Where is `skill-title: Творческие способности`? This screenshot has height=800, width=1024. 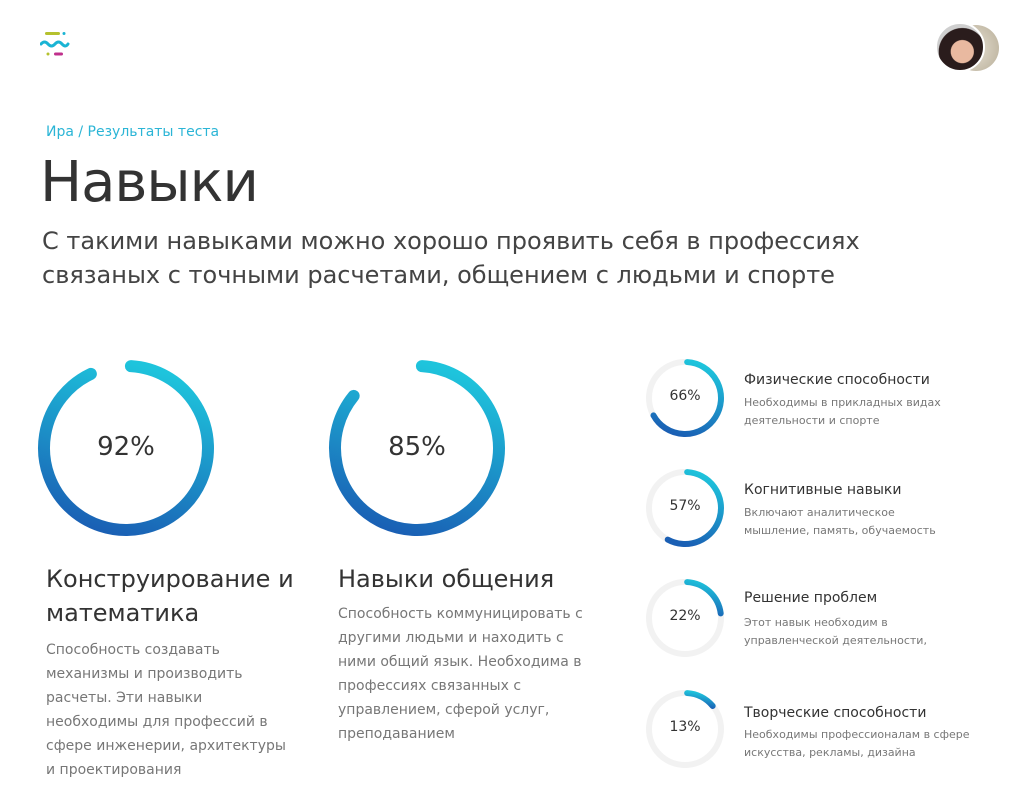
skill-title: Творческие способности is located at coordinates (835, 713).